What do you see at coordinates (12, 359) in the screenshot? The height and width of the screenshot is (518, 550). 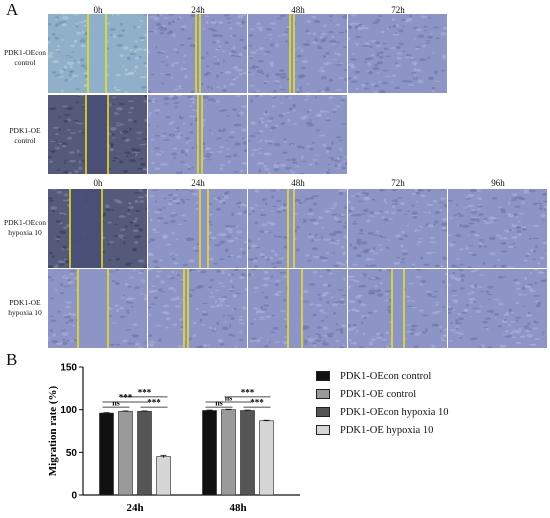 I see `panel-b-letter: B` at bounding box center [12, 359].